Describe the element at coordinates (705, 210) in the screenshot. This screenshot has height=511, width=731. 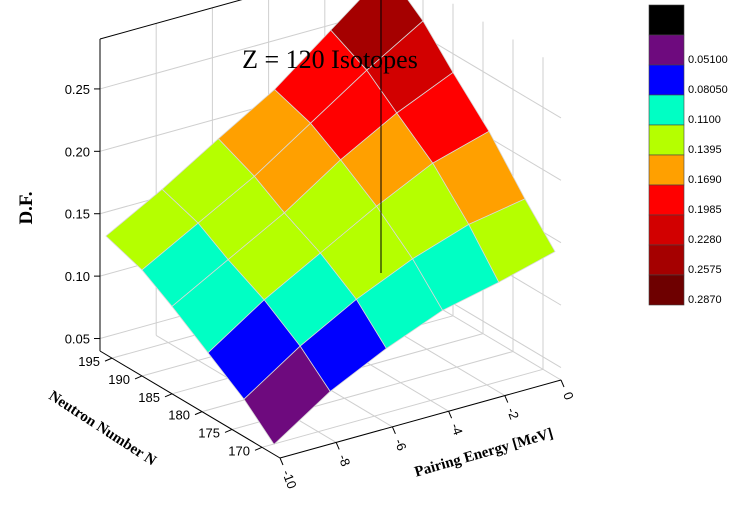
I see `legend-label: 0.1985` at that location.